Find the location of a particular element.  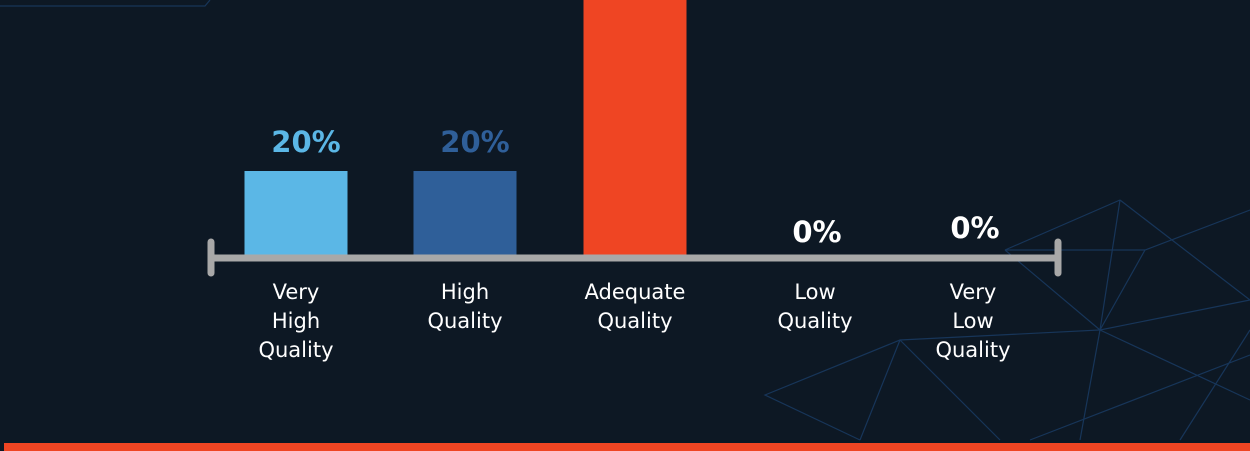

axis is located at coordinates (634, 257).